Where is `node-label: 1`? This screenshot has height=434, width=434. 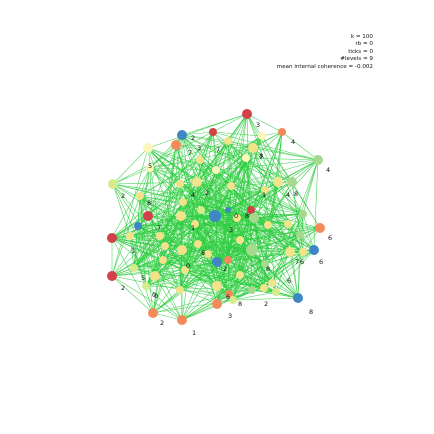 node-label: 1 is located at coordinates (133, 251).